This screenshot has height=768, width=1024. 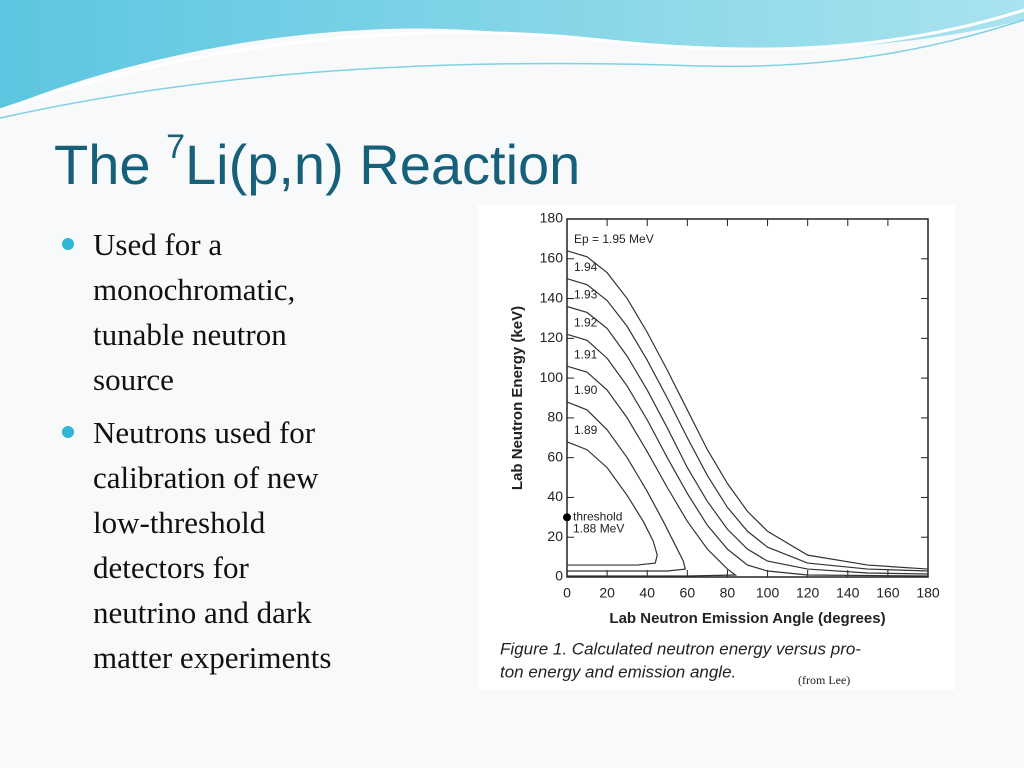 What do you see at coordinates (190, 334) in the screenshot?
I see `bullet-line: tunable neutron` at bounding box center [190, 334].